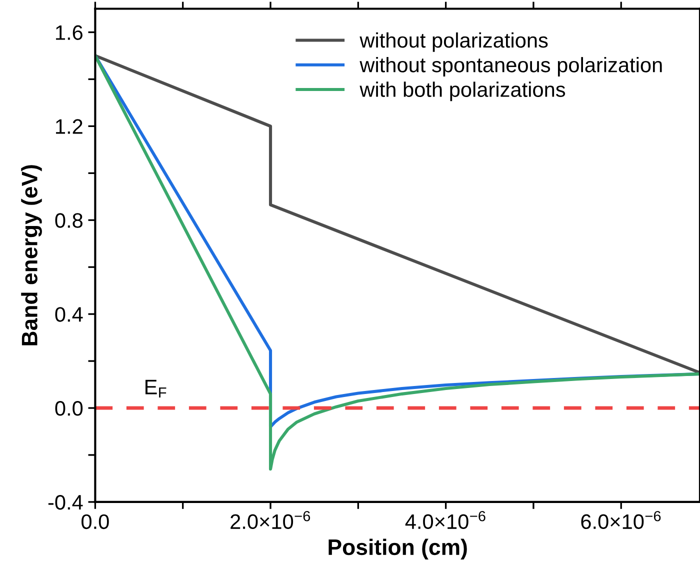 This screenshot has height=583, width=700. I want to click on x-axis-title: Position (cm), so click(397, 549).